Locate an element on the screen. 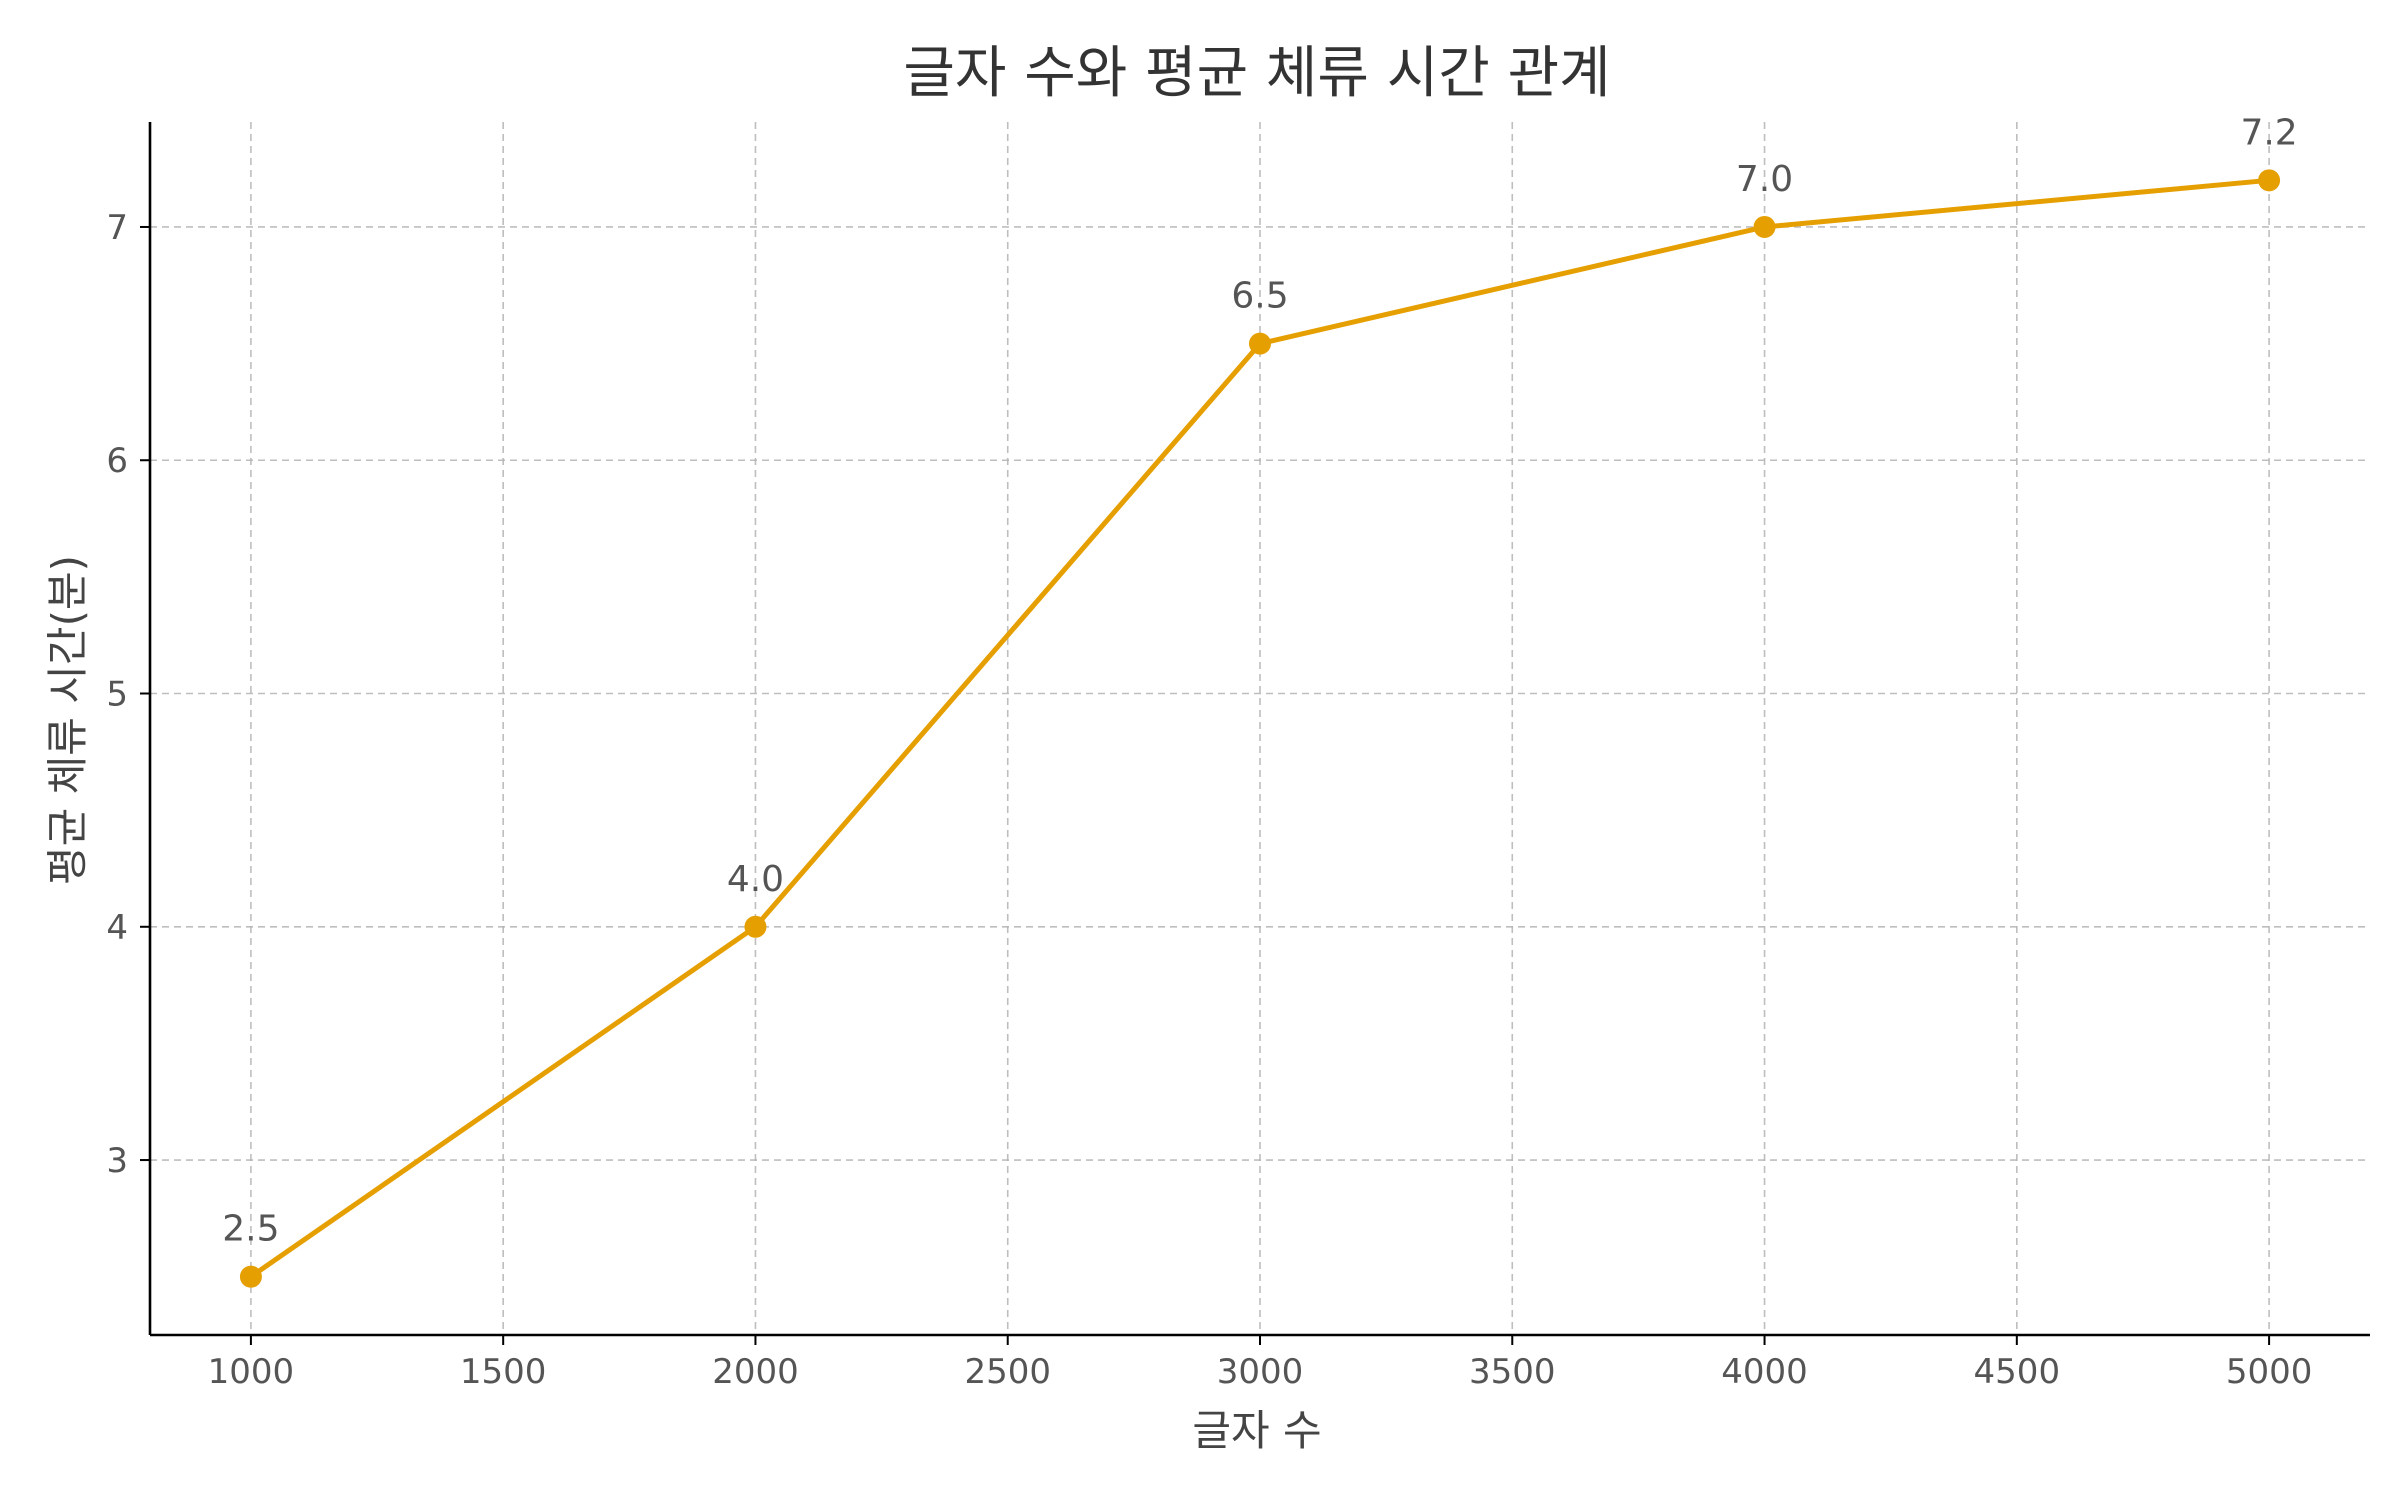 Image resolution: width=2400 pixels, height=1500 pixels. x-tick-label: 2000 is located at coordinates (755, 1372).